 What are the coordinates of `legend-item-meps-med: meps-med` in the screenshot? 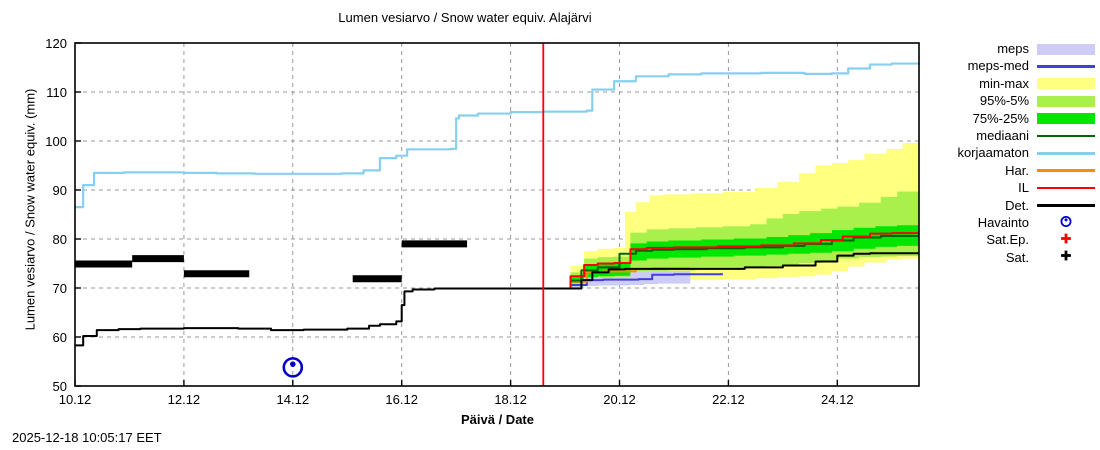 It's located at (1012, 65).